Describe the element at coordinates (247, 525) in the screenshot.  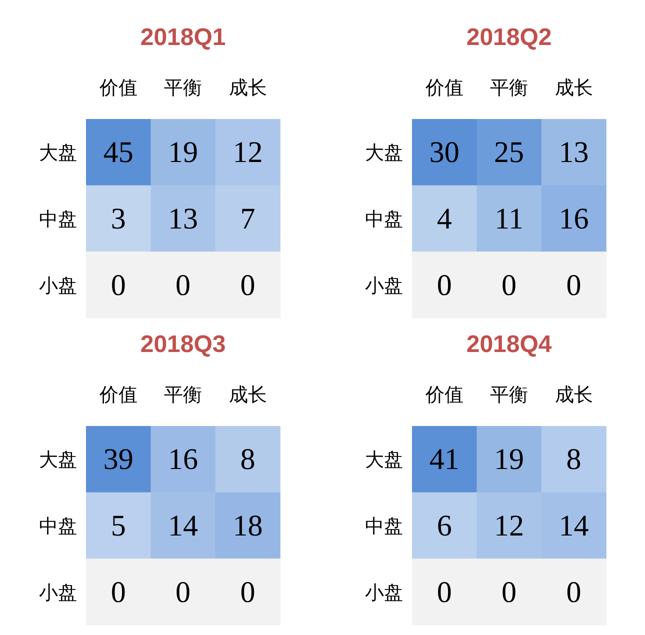
I see `data-label: 18` at that location.